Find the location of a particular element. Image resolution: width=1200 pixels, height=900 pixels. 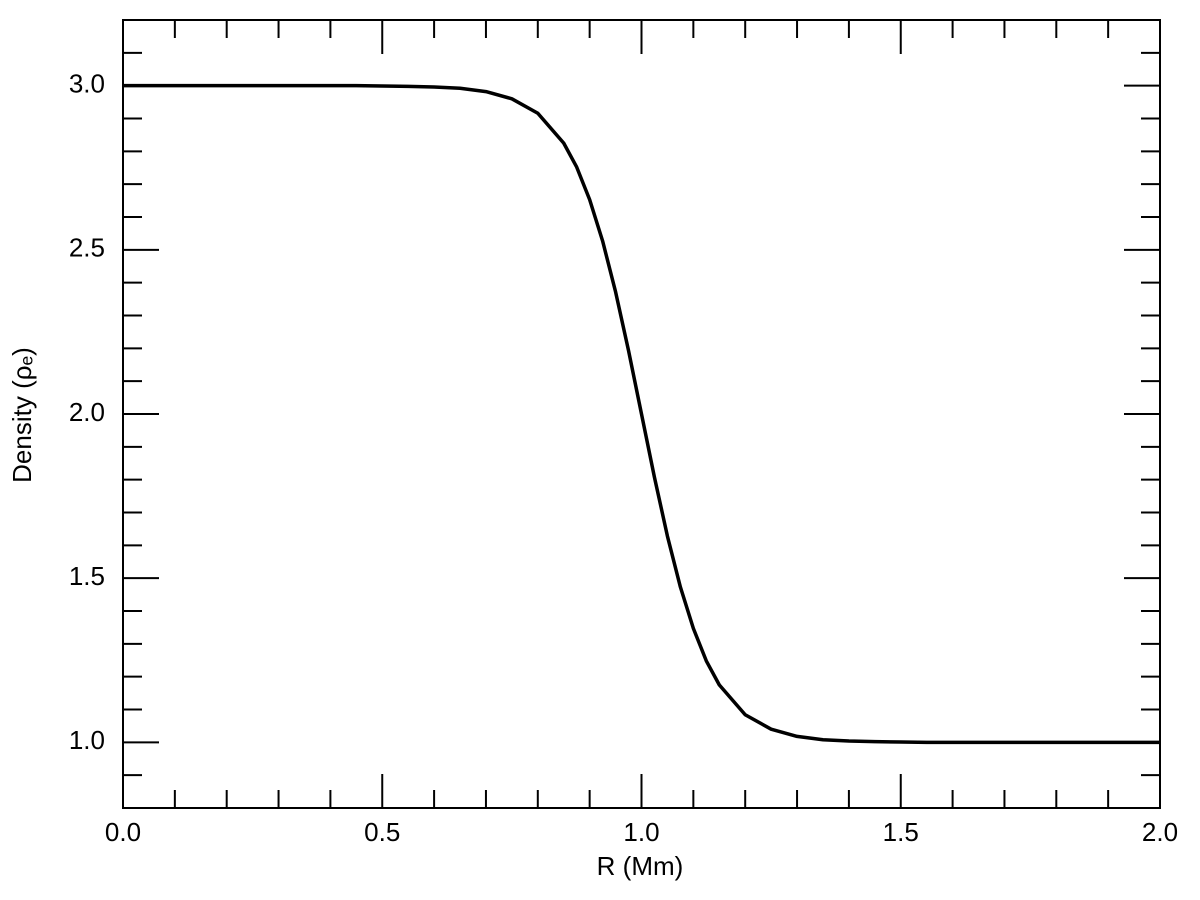

x-tick-label: 1.5 is located at coordinates (901, 832).